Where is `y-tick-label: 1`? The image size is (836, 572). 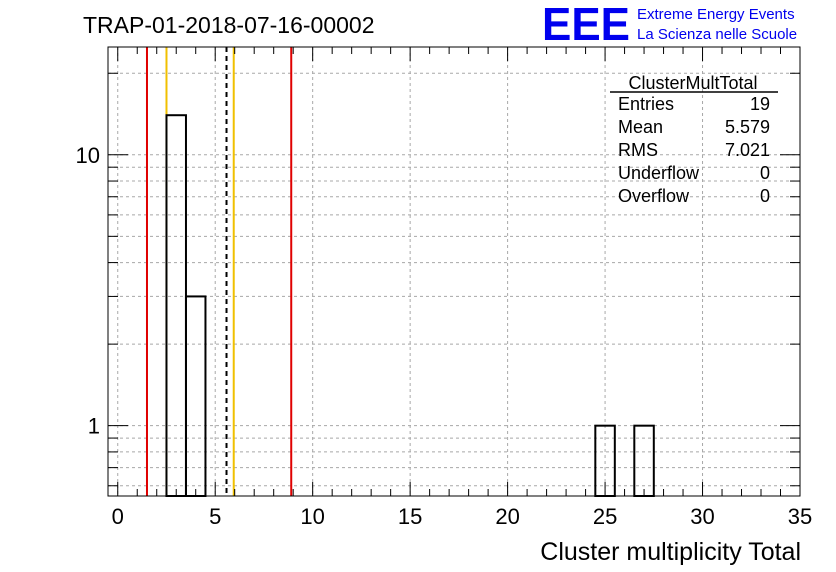
y-tick-label: 1 is located at coordinates (94, 426).